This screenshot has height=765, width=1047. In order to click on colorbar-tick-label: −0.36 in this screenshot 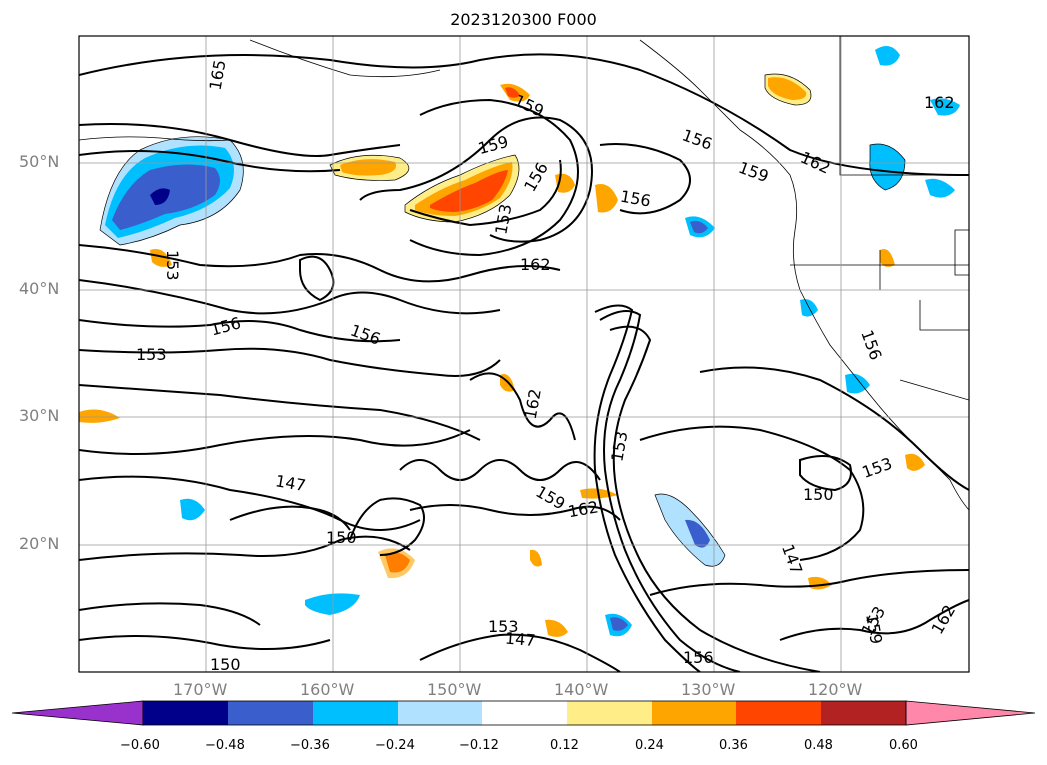, I will do `click(310, 745)`.